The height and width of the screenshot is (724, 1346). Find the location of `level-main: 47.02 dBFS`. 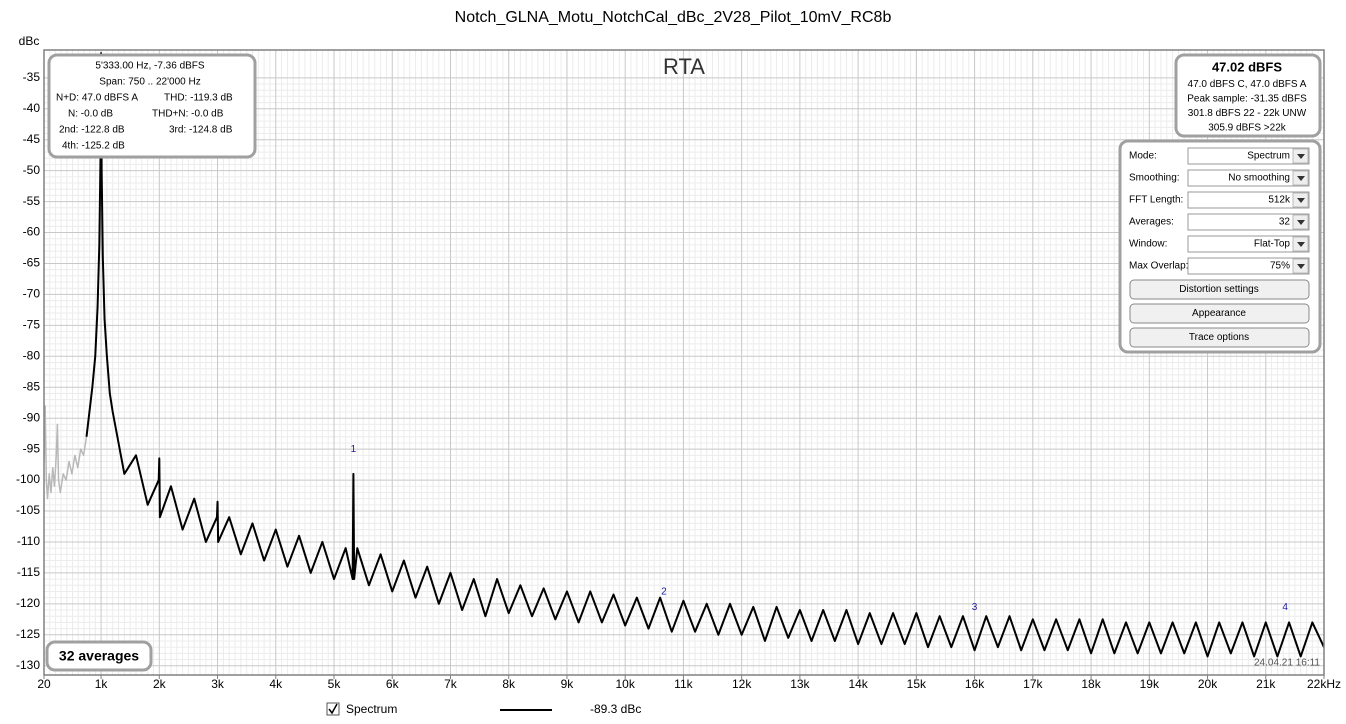

level-main: 47.02 dBFS is located at coordinates (1247, 66).